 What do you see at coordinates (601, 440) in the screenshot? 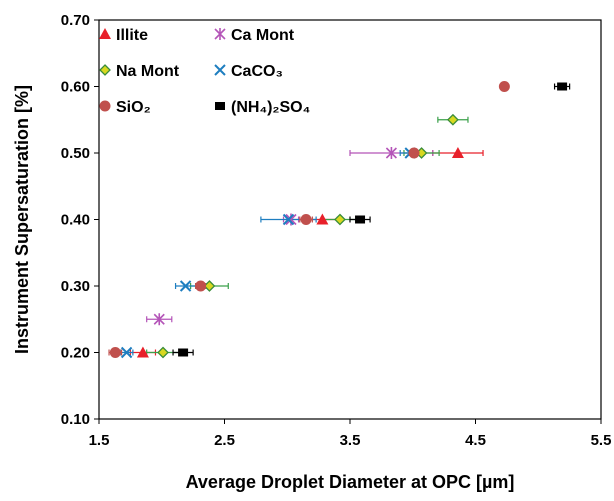
I see `x-tick-label: 5.5` at bounding box center [601, 440].